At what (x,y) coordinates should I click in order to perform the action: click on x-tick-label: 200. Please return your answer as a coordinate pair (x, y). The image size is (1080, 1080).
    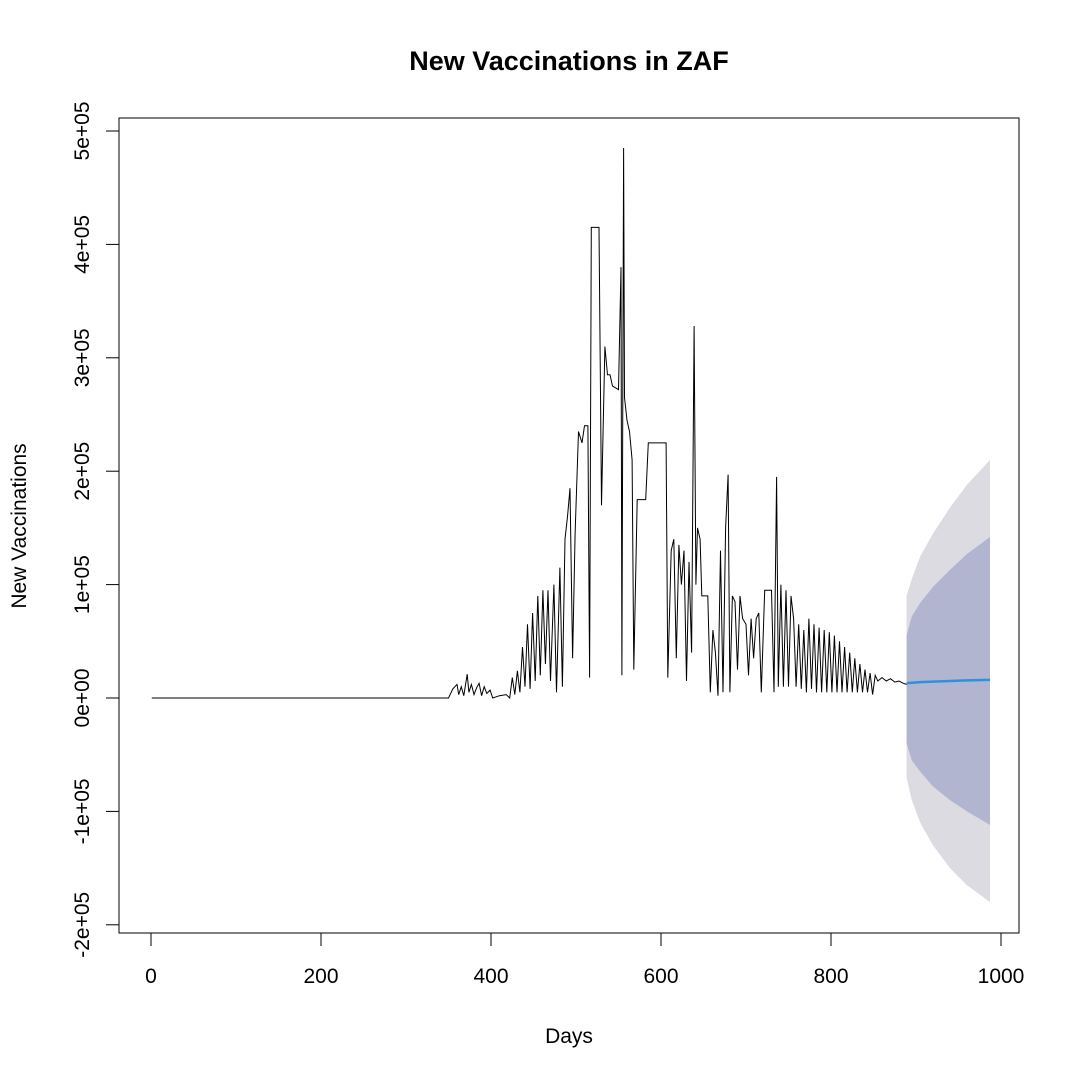
    Looking at the image, I should click on (320, 976).